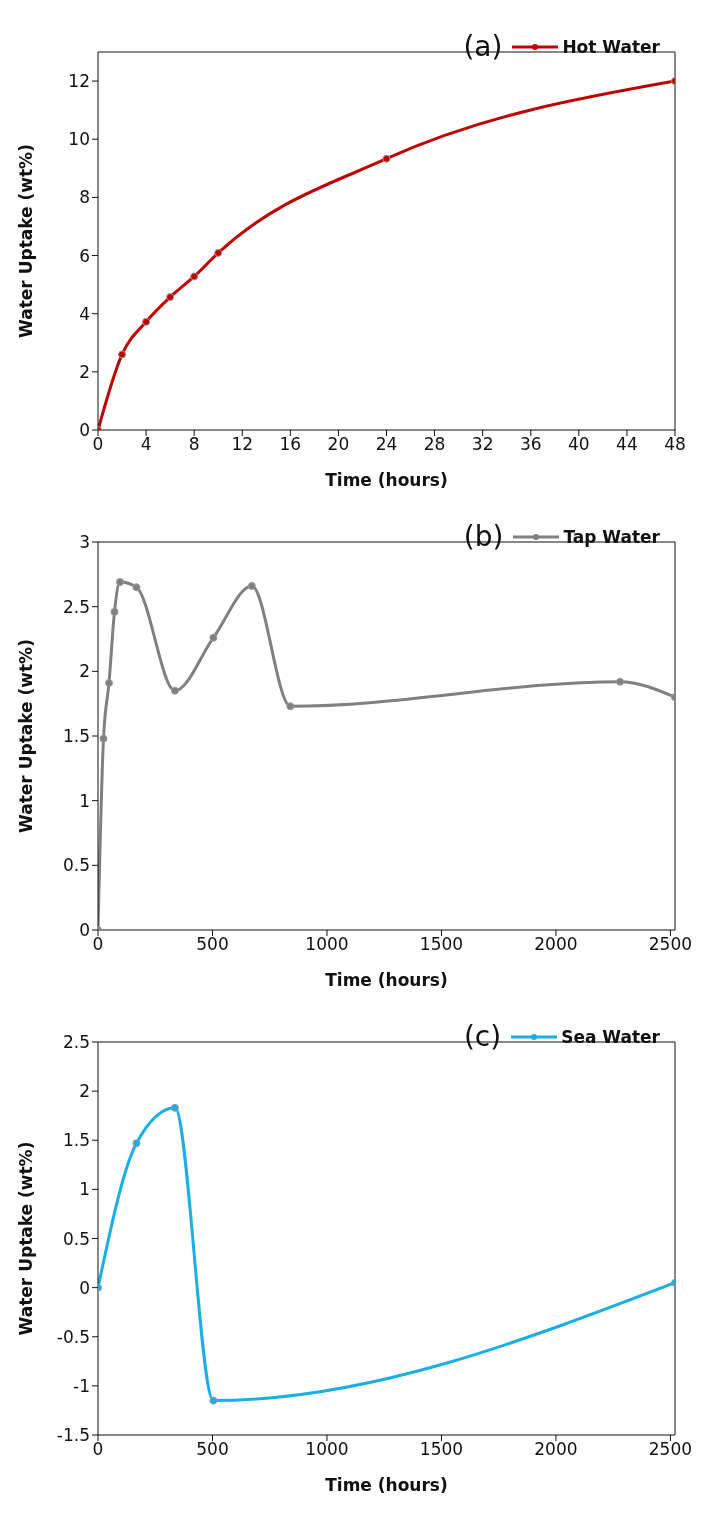 This screenshot has width=704, height=1517. What do you see at coordinates (483, 46) in the screenshot?
I see `annotation: (a)` at bounding box center [483, 46].